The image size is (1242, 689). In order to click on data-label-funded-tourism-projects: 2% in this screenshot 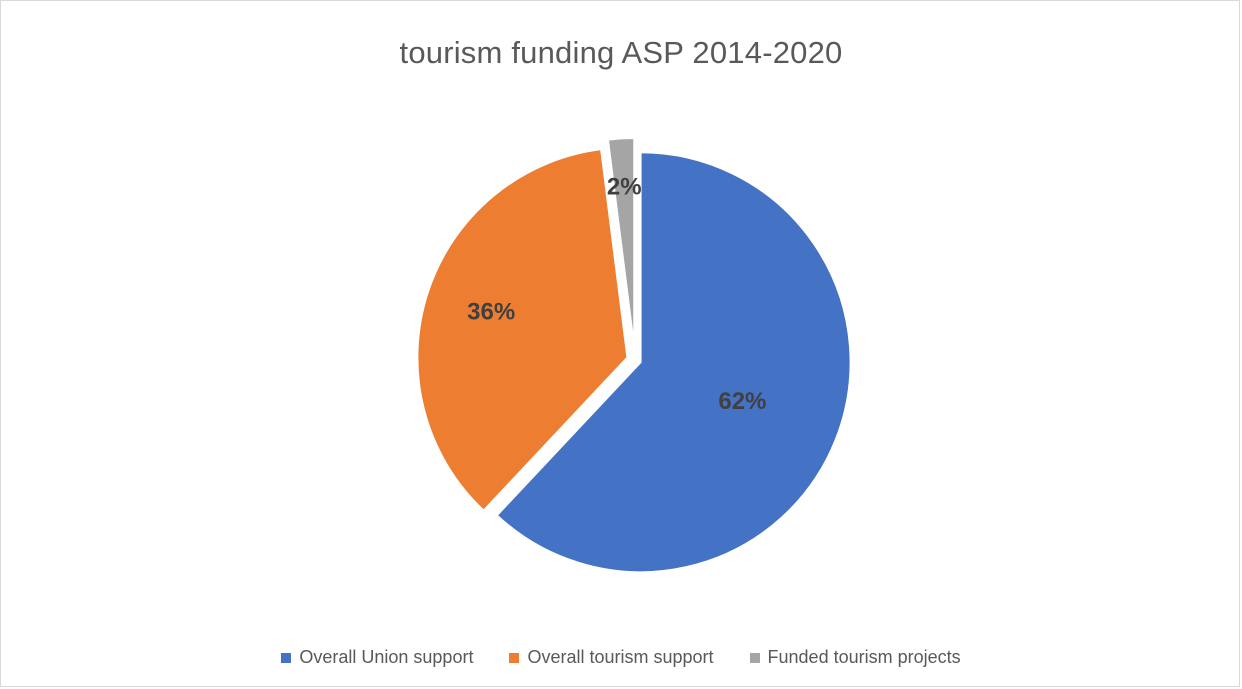, I will do `click(624, 186)`.